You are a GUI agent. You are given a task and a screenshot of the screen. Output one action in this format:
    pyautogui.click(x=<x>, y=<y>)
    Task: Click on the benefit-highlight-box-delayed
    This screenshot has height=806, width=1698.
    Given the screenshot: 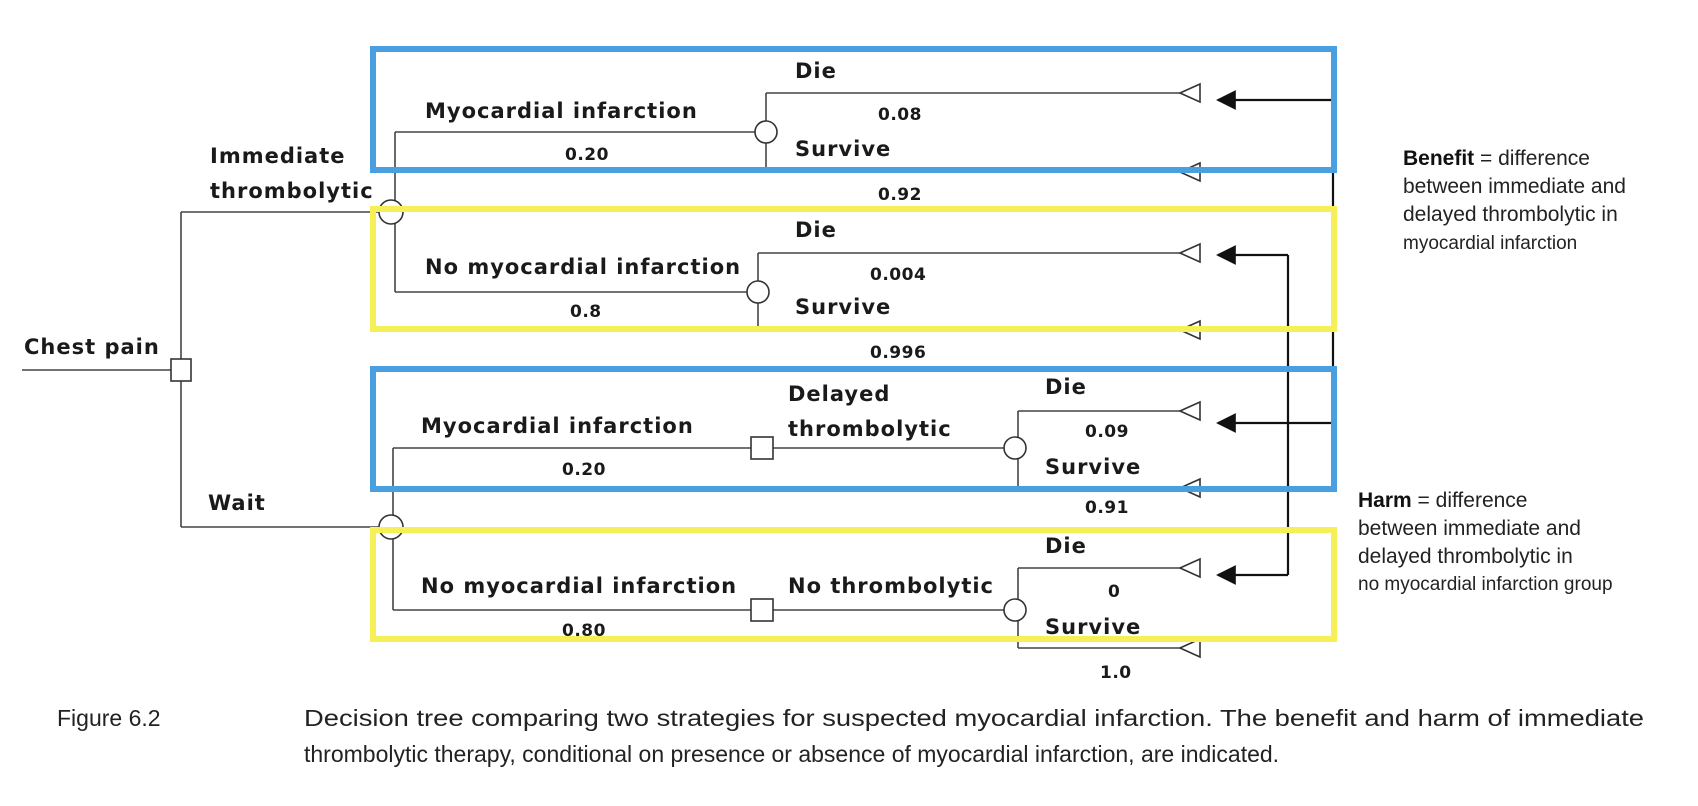 What is the action you would take?
    pyautogui.click(x=853, y=429)
    